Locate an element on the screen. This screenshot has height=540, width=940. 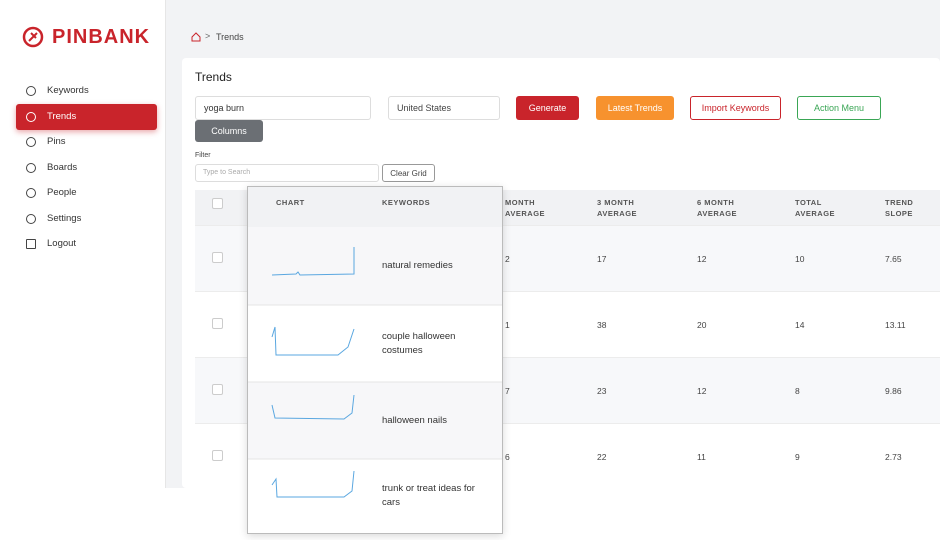
table-cell: 7.65 is located at coordinates (893, 259).